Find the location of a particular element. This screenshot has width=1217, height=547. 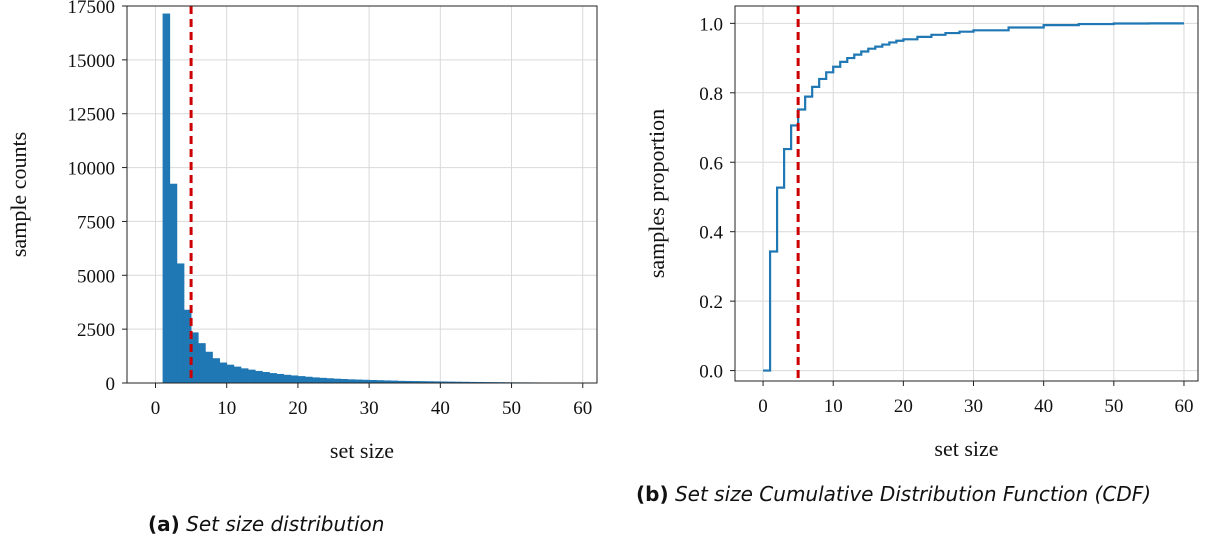

y-tick-label: 1.0 is located at coordinates (711, 24).